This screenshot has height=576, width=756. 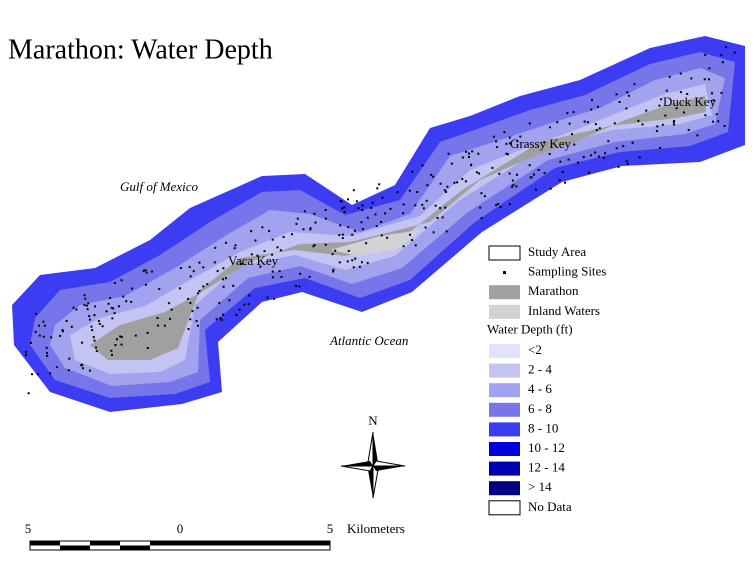 What do you see at coordinates (504, 390) in the screenshot?
I see `legend-swatch` at bounding box center [504, 390].